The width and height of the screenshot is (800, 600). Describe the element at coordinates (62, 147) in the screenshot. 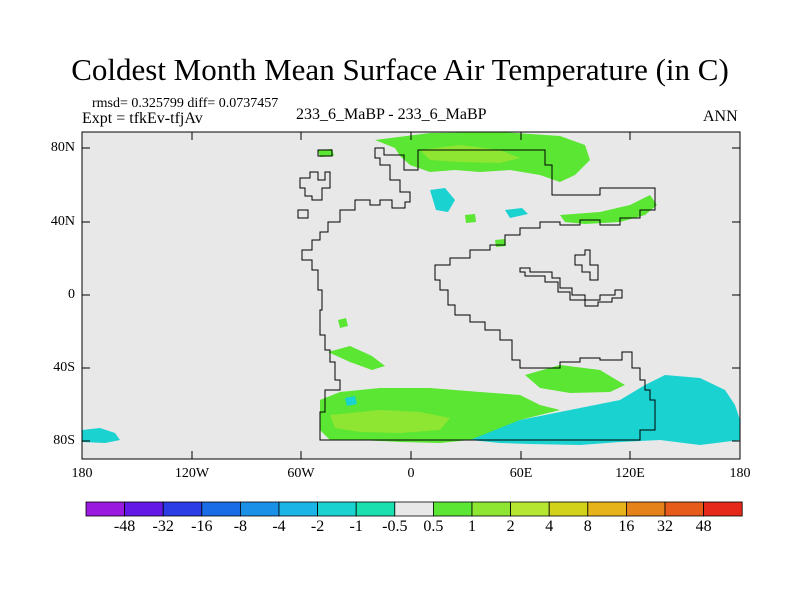

I see `lat-label-80n: 80N` at that location.